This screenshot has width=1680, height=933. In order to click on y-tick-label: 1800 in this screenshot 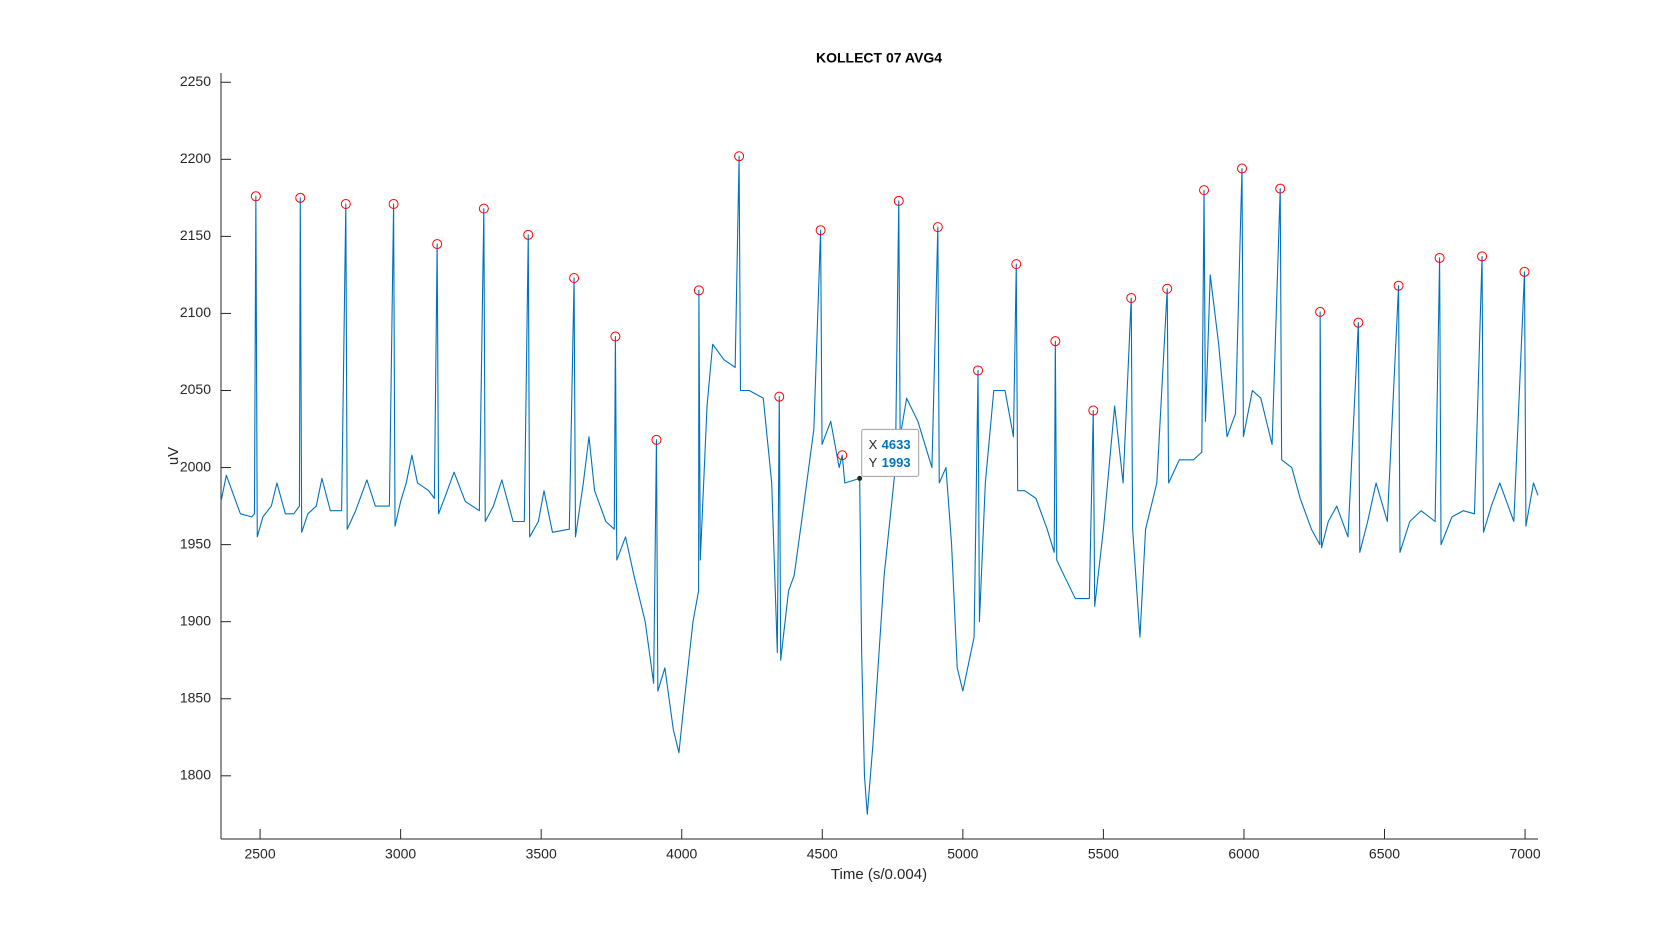, I will do `click(195, 775)`.